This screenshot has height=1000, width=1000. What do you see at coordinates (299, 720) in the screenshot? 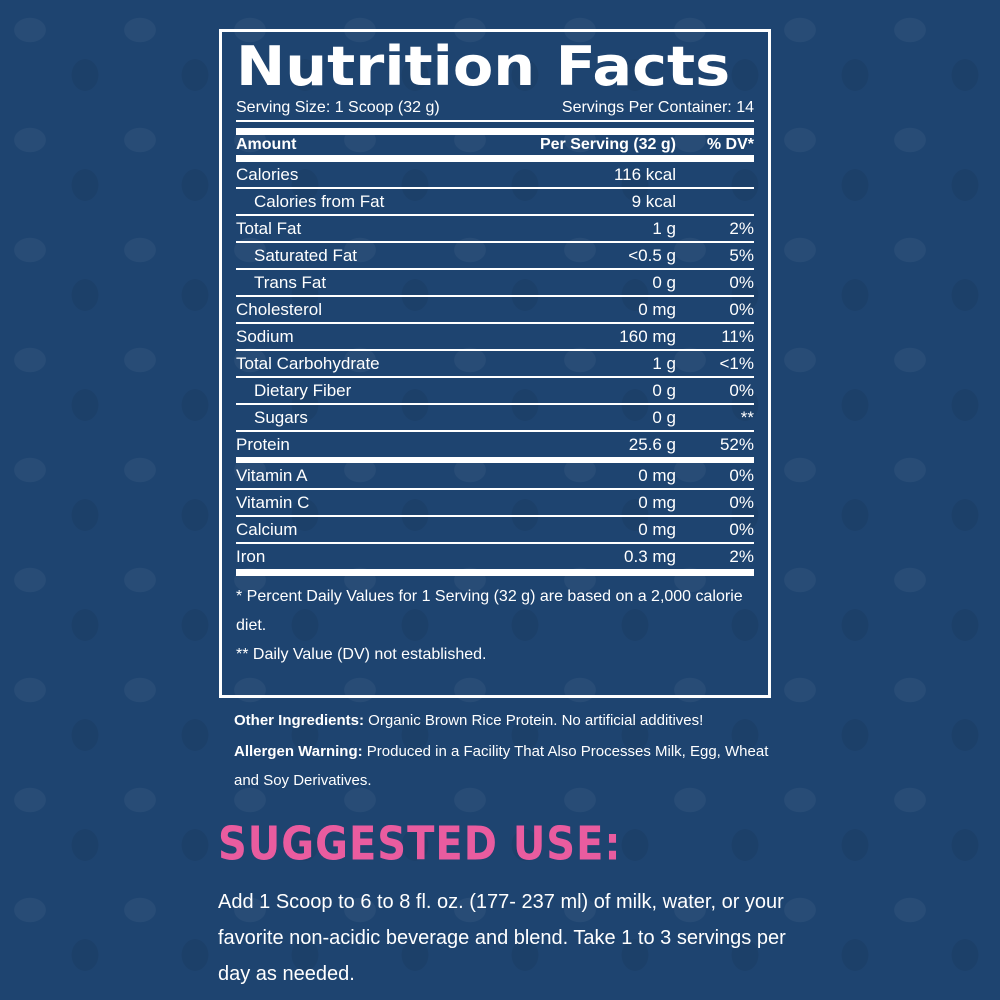
I see `other-ingredients-label: Other Ingredients:` at bounding box center [299, 720].